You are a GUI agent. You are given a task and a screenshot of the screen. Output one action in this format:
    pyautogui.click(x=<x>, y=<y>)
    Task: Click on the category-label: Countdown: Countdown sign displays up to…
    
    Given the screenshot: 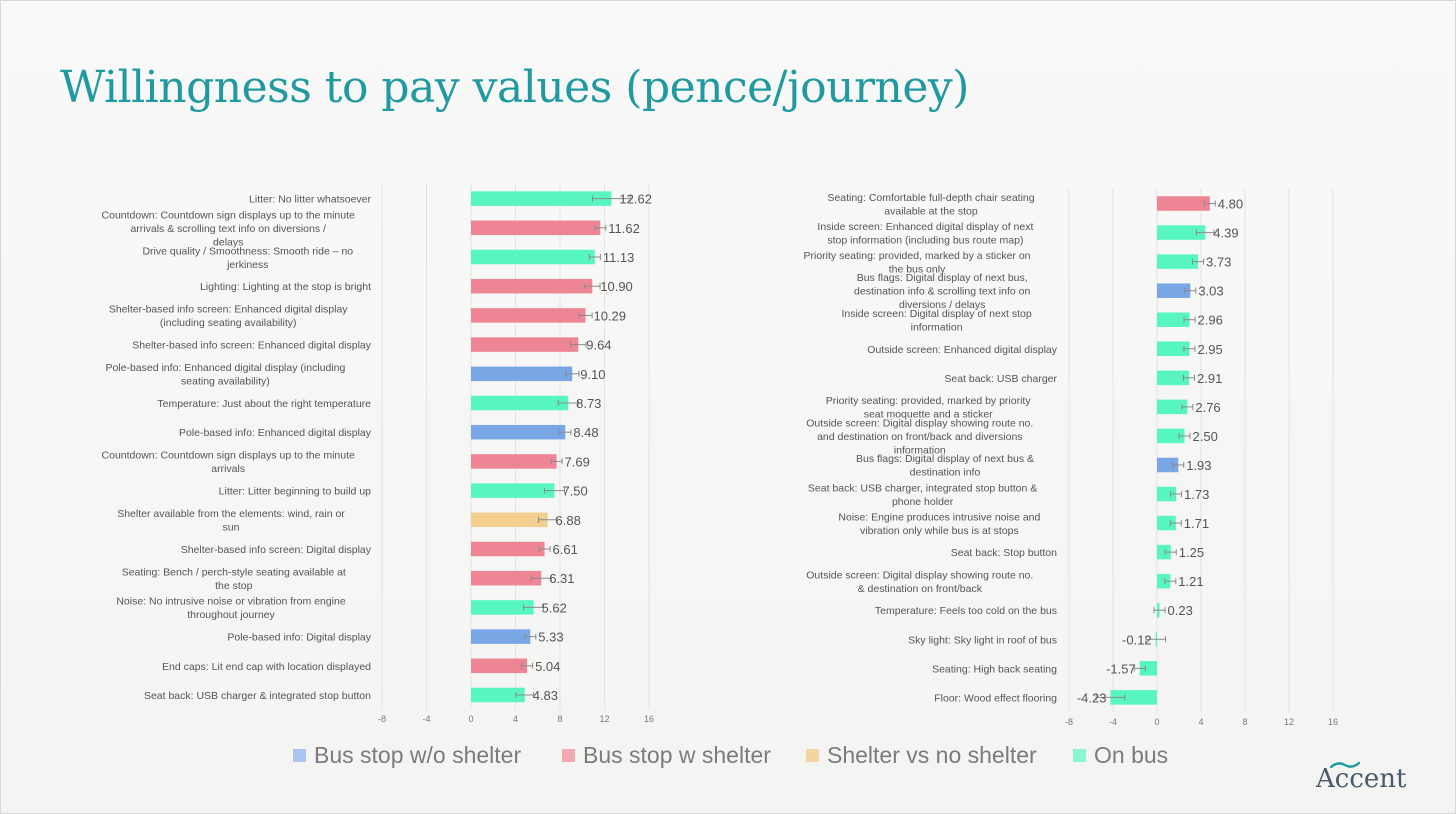 What is the action you would take?
    pyautogui.click(x=228, y=463)
    